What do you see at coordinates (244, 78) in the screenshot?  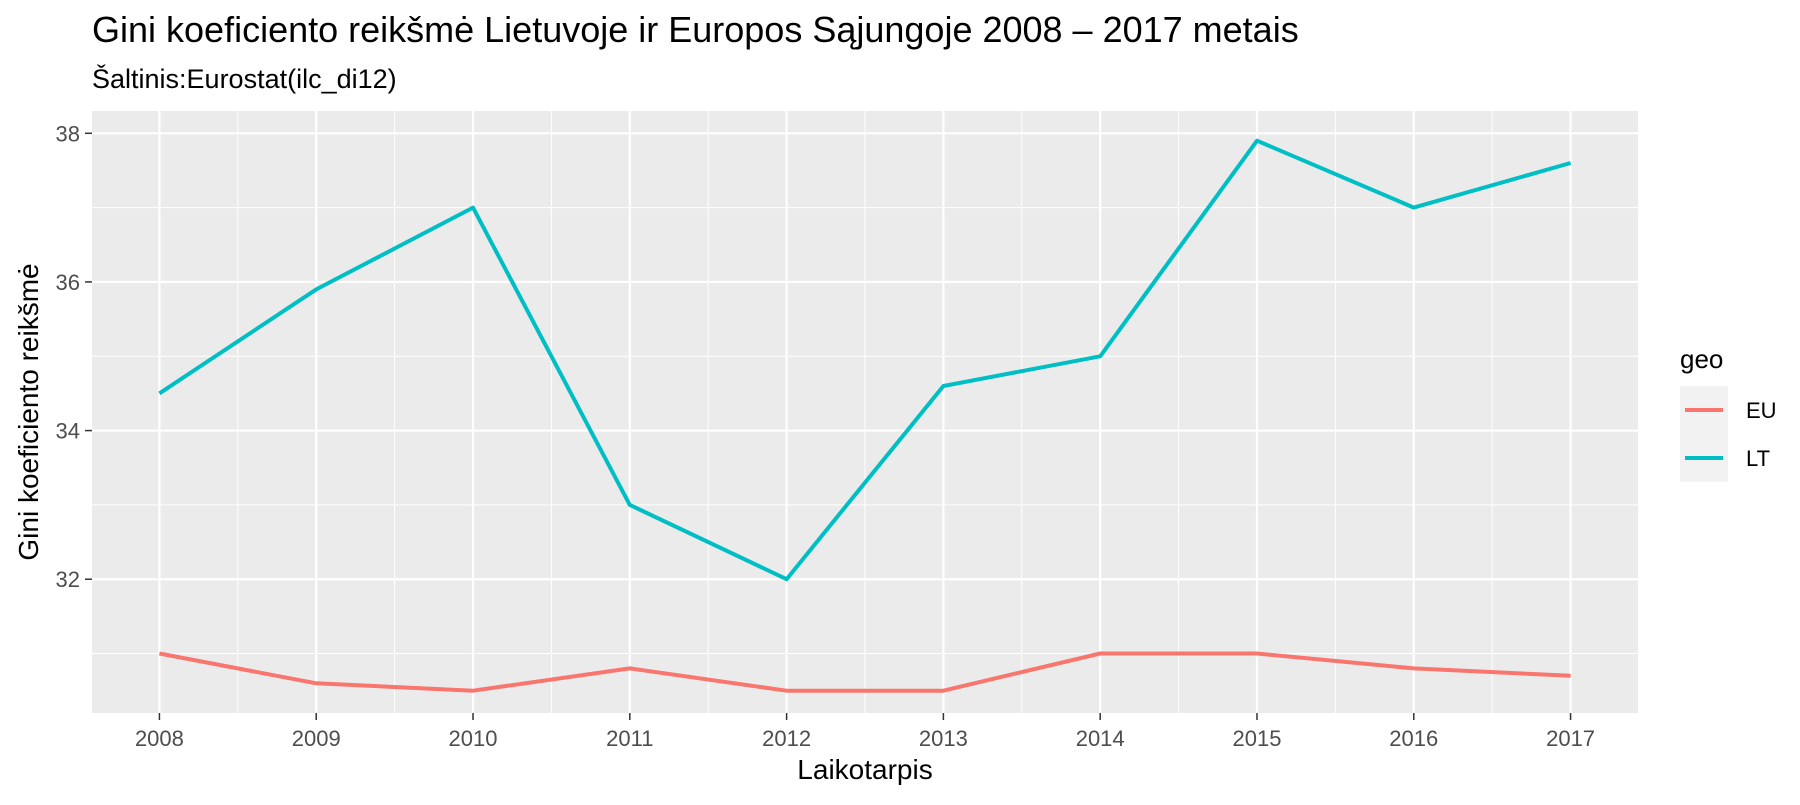 I see `chart-subtitle: Šaltinis:Eurostat(ilc_di12)` at bounding box center [244, 78].